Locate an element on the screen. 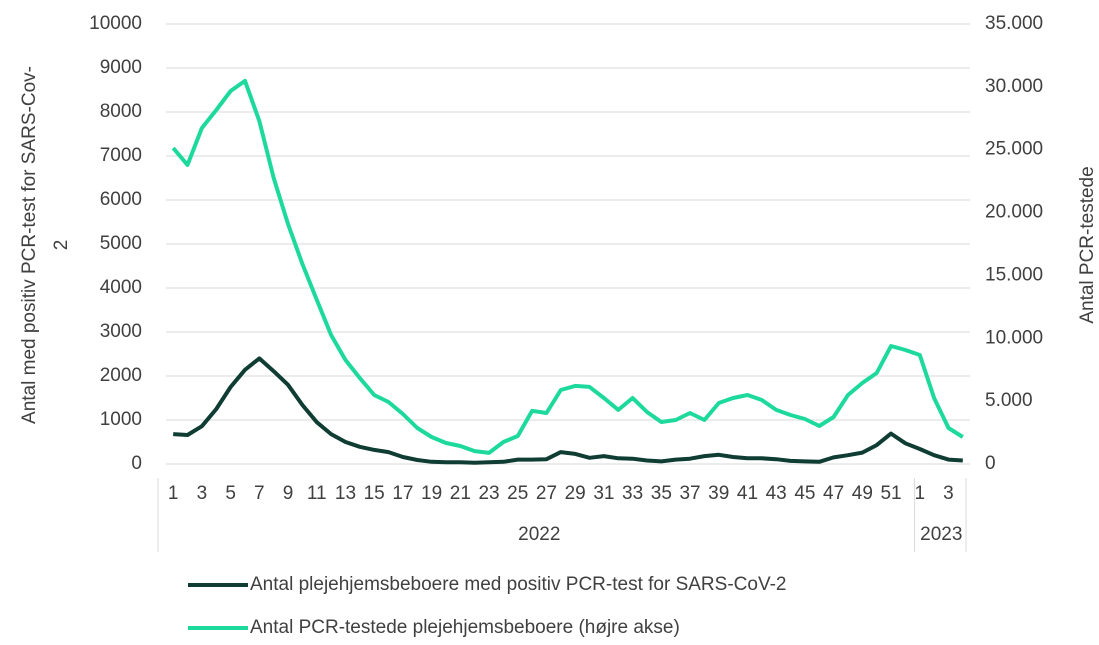  y-tick-label: 9000 is located at coordinates (121, 67).